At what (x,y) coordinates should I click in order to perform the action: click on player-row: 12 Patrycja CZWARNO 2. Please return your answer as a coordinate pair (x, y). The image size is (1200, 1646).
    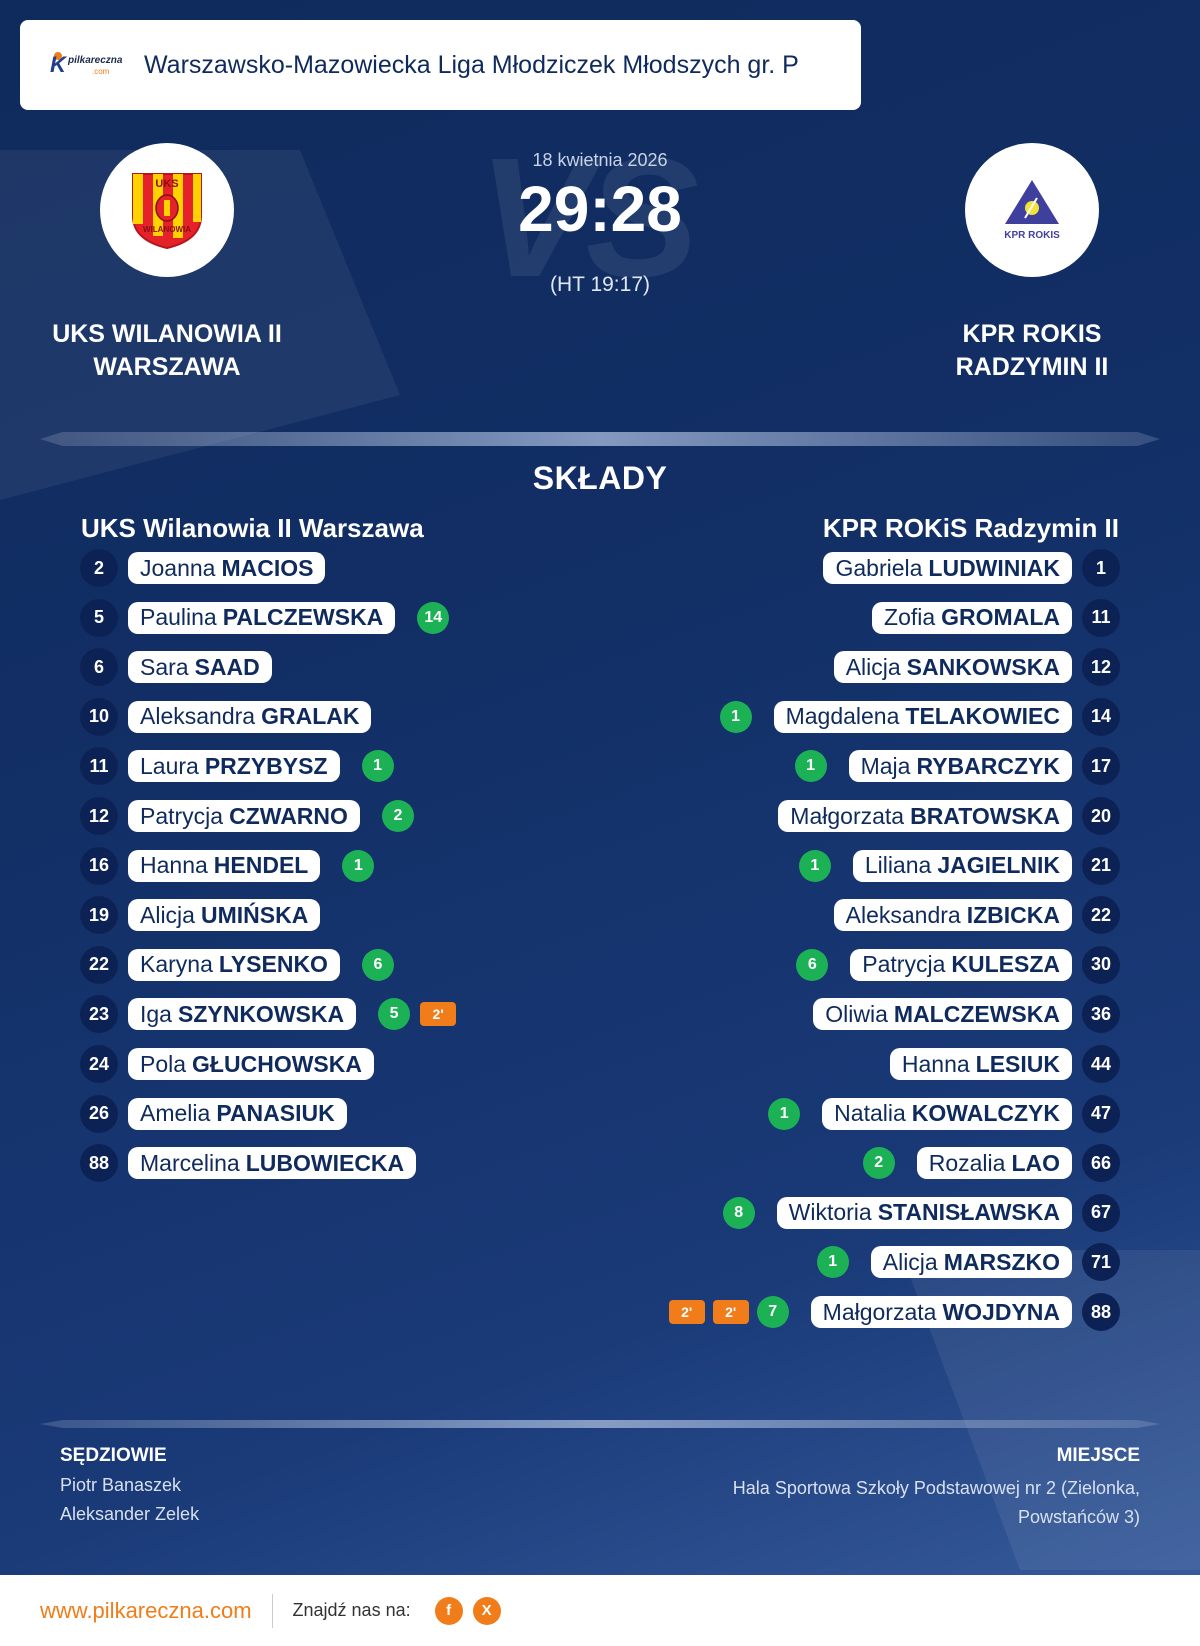
    Looking at the image, I should click on (247, 816).